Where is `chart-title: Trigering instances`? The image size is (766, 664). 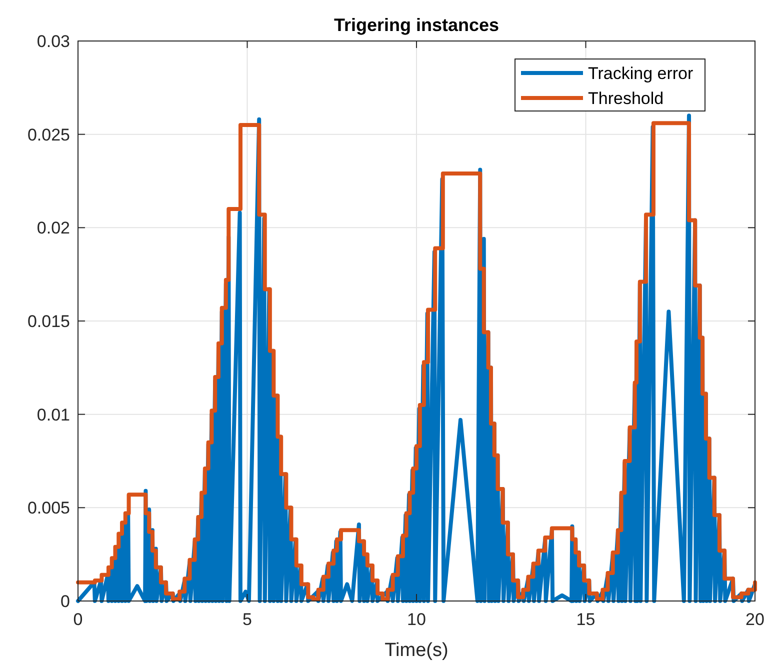 chart-title: Trigering instances is located at coordinates (417, 25).